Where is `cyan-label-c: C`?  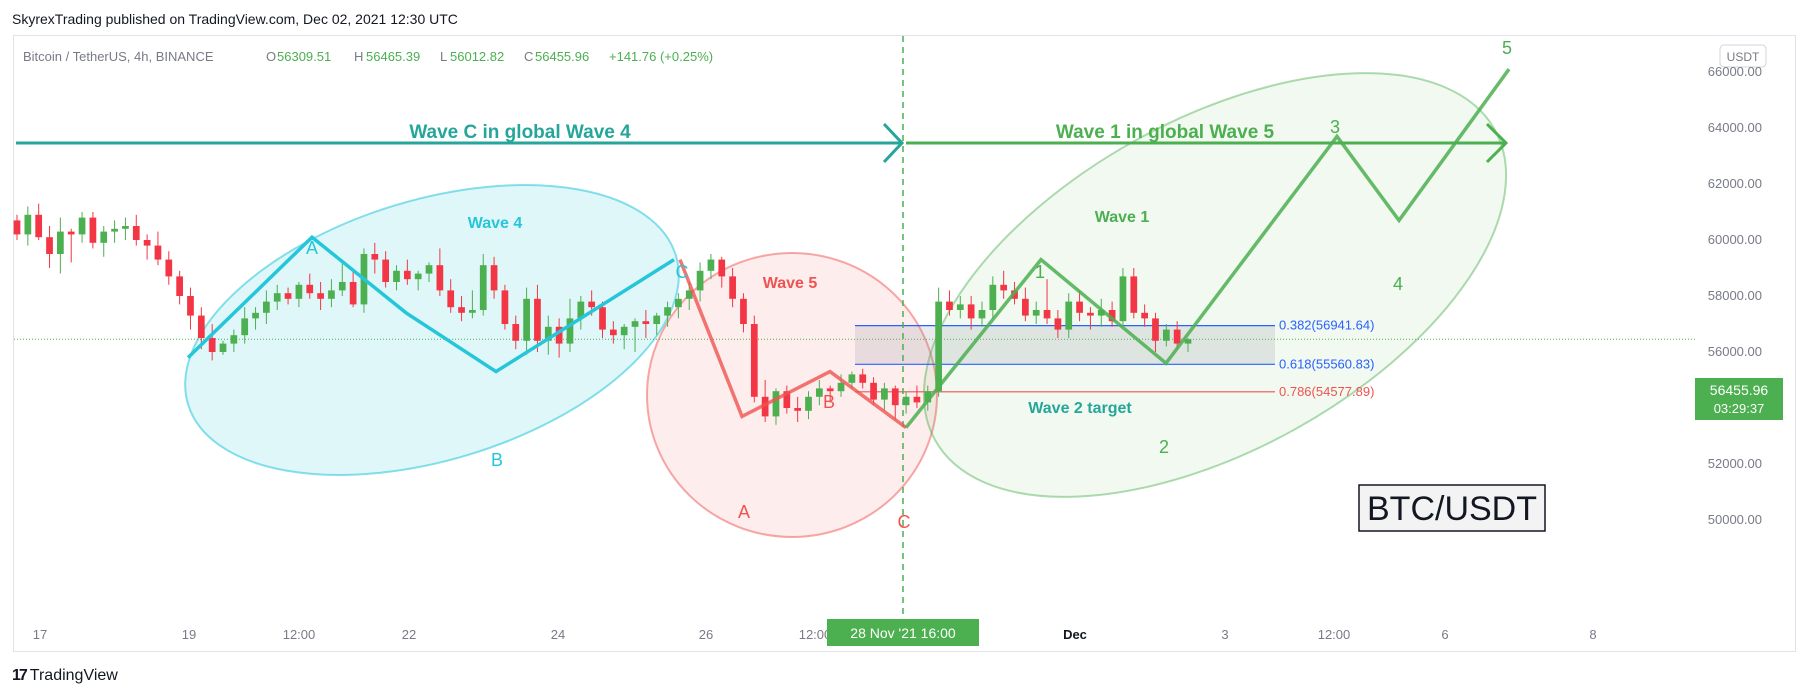
cyan-label-c: C is located at coordinates (682, 272).